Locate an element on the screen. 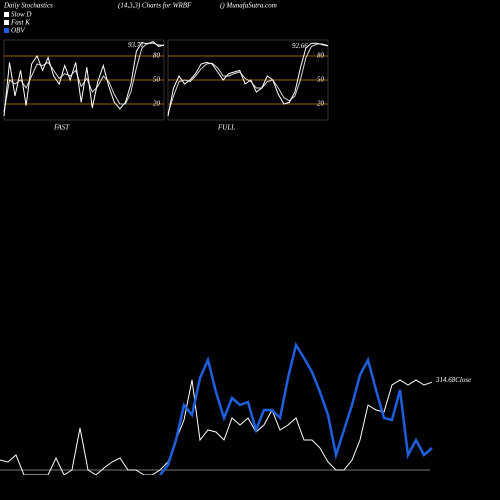  last-value-label: 93.71 is located at coordinates (136, 45).